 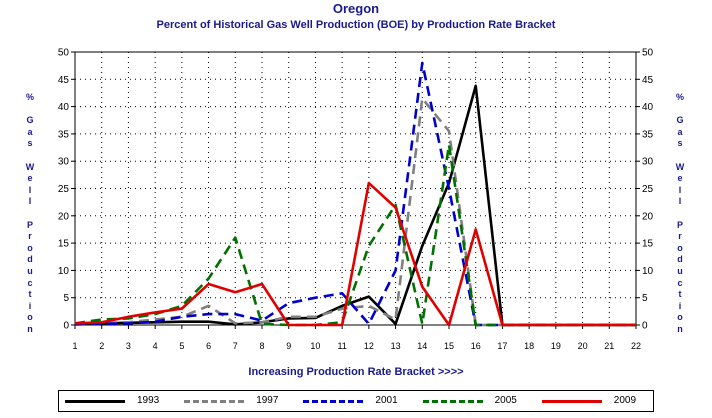 What do you see at coordinates (648, 244) in the screenshot?
I see `y-tick-label-right: 15` at bounding box center [648, 244].